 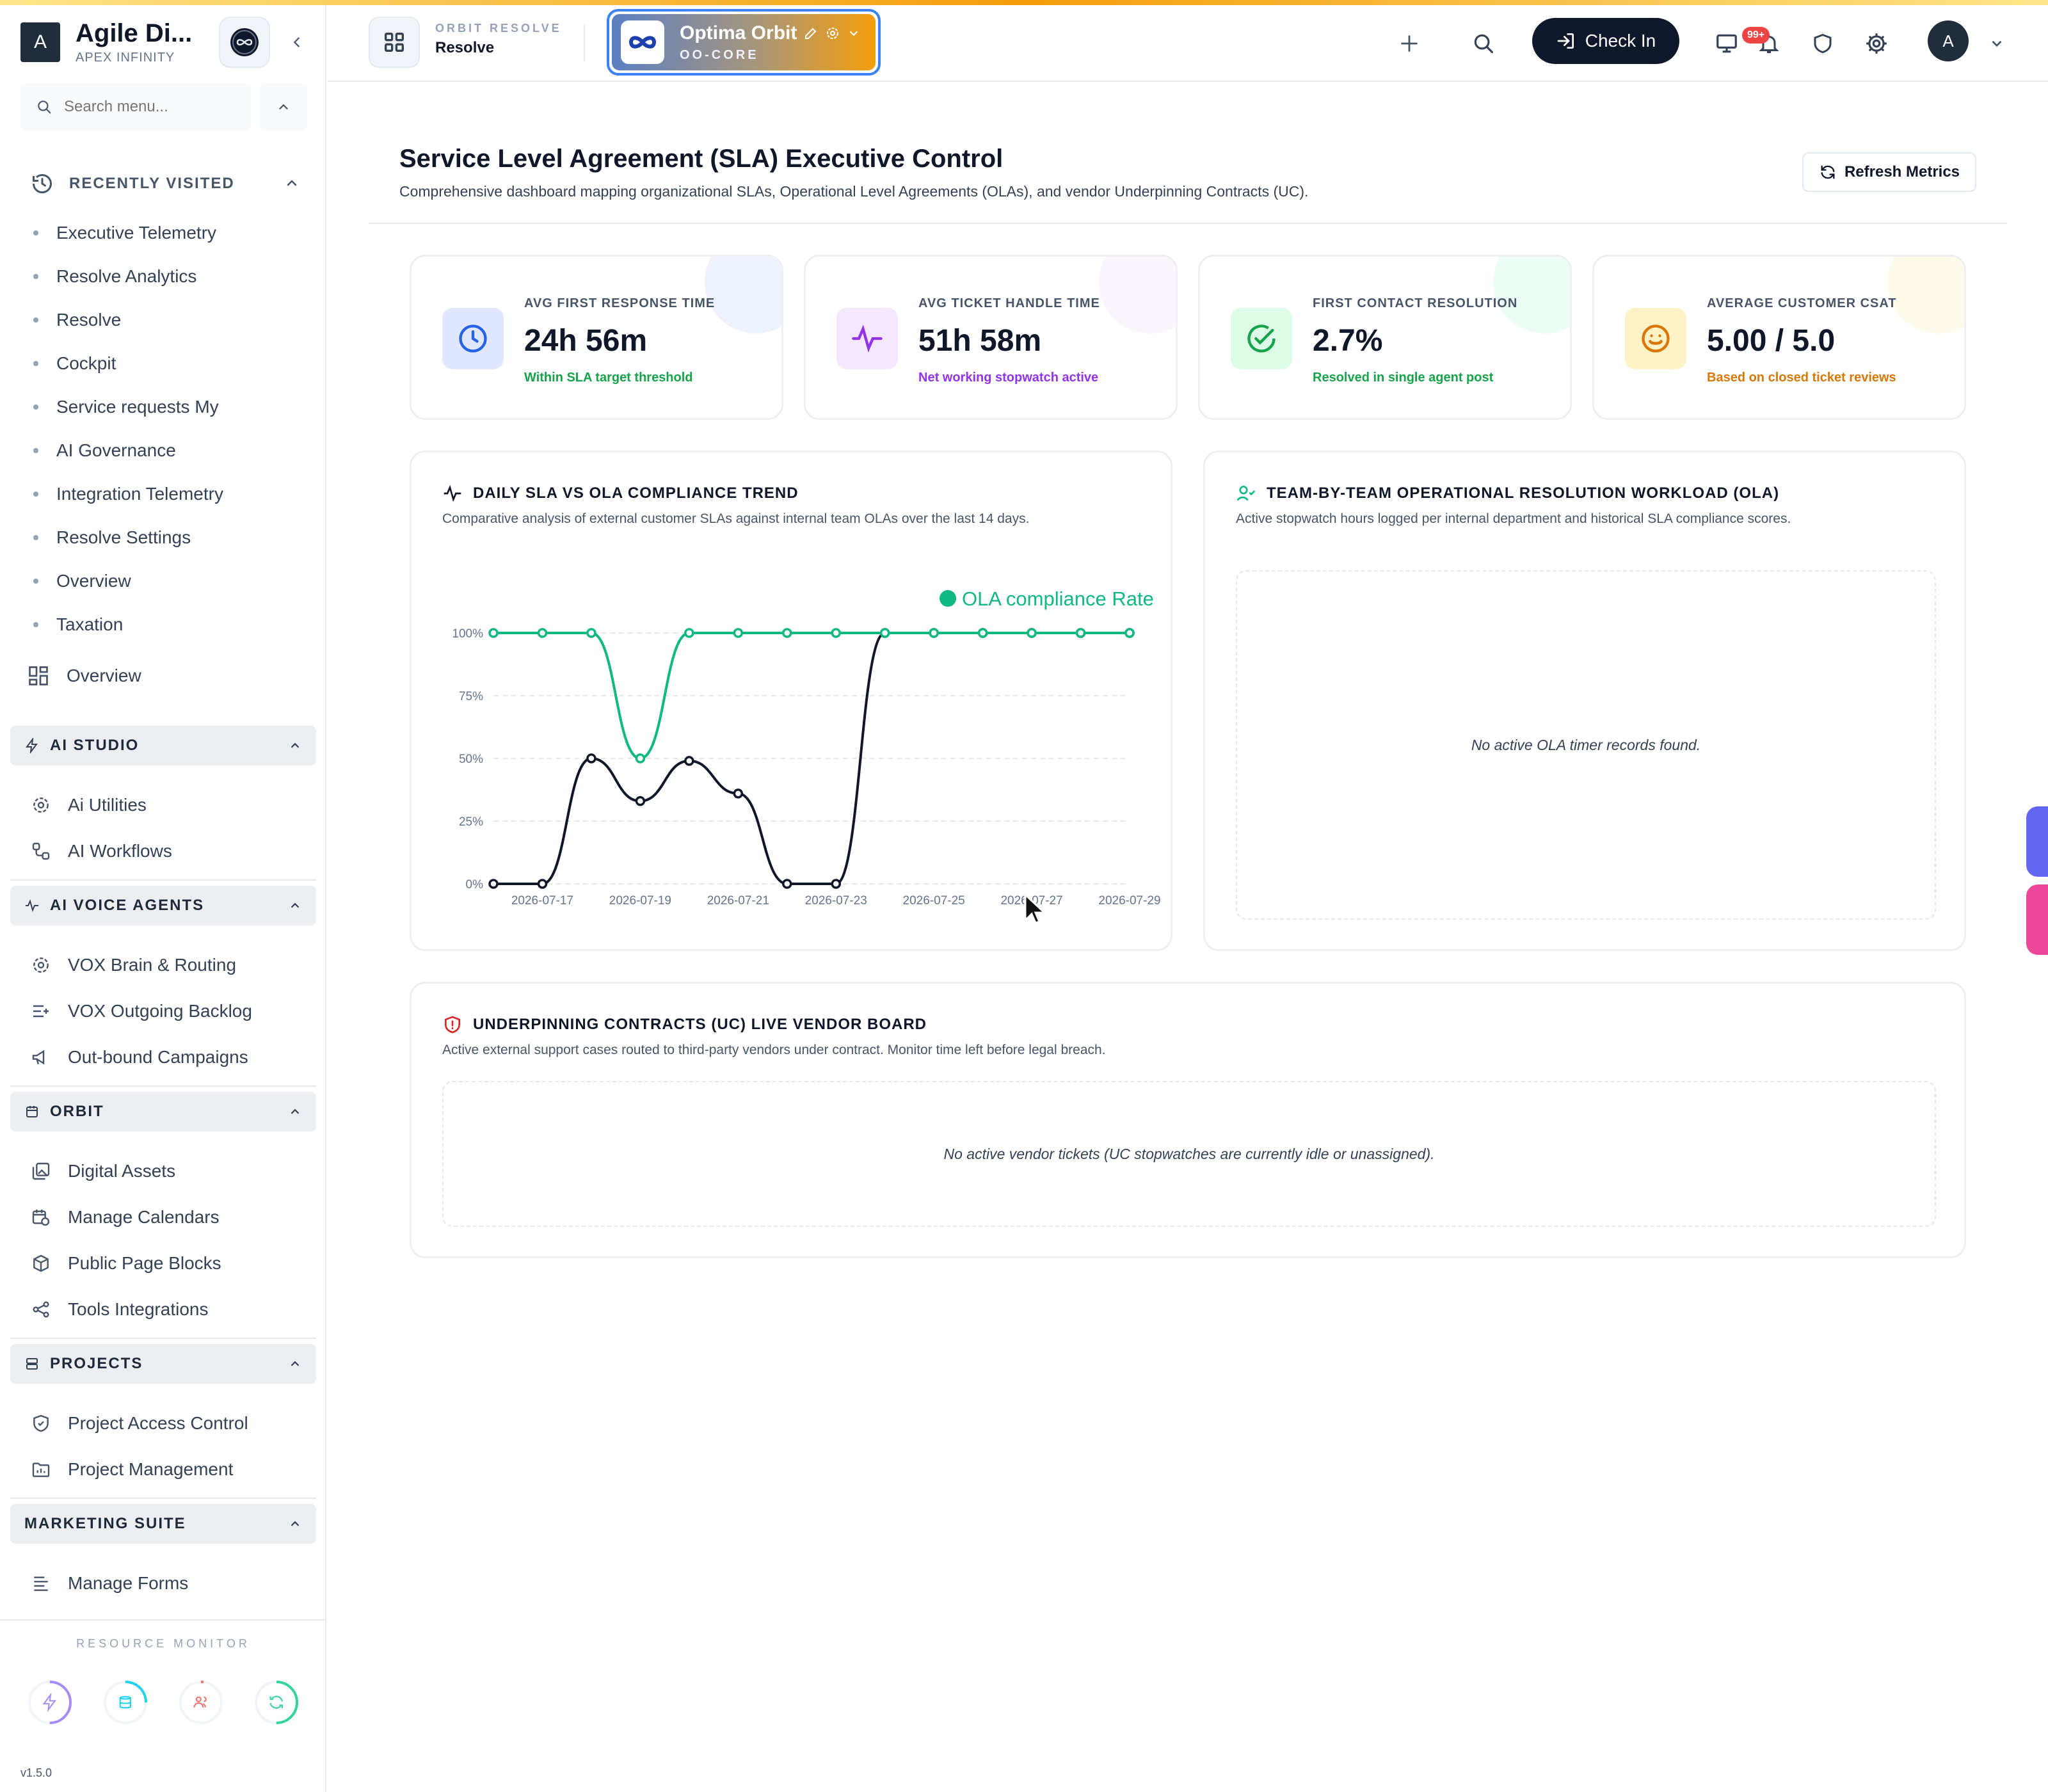 I want to click on check-circle-icon, so click(x=1261, y=338).